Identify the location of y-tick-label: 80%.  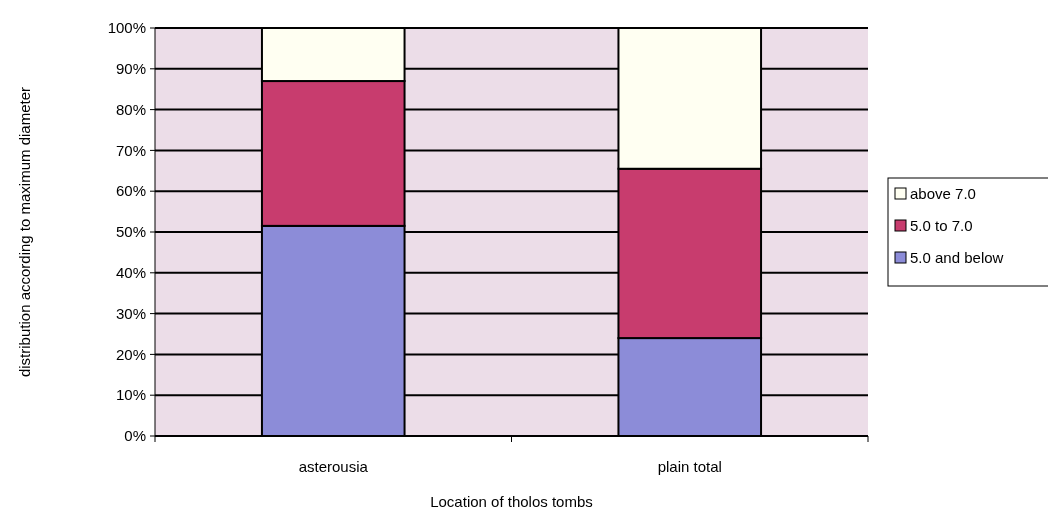
(130, 109).